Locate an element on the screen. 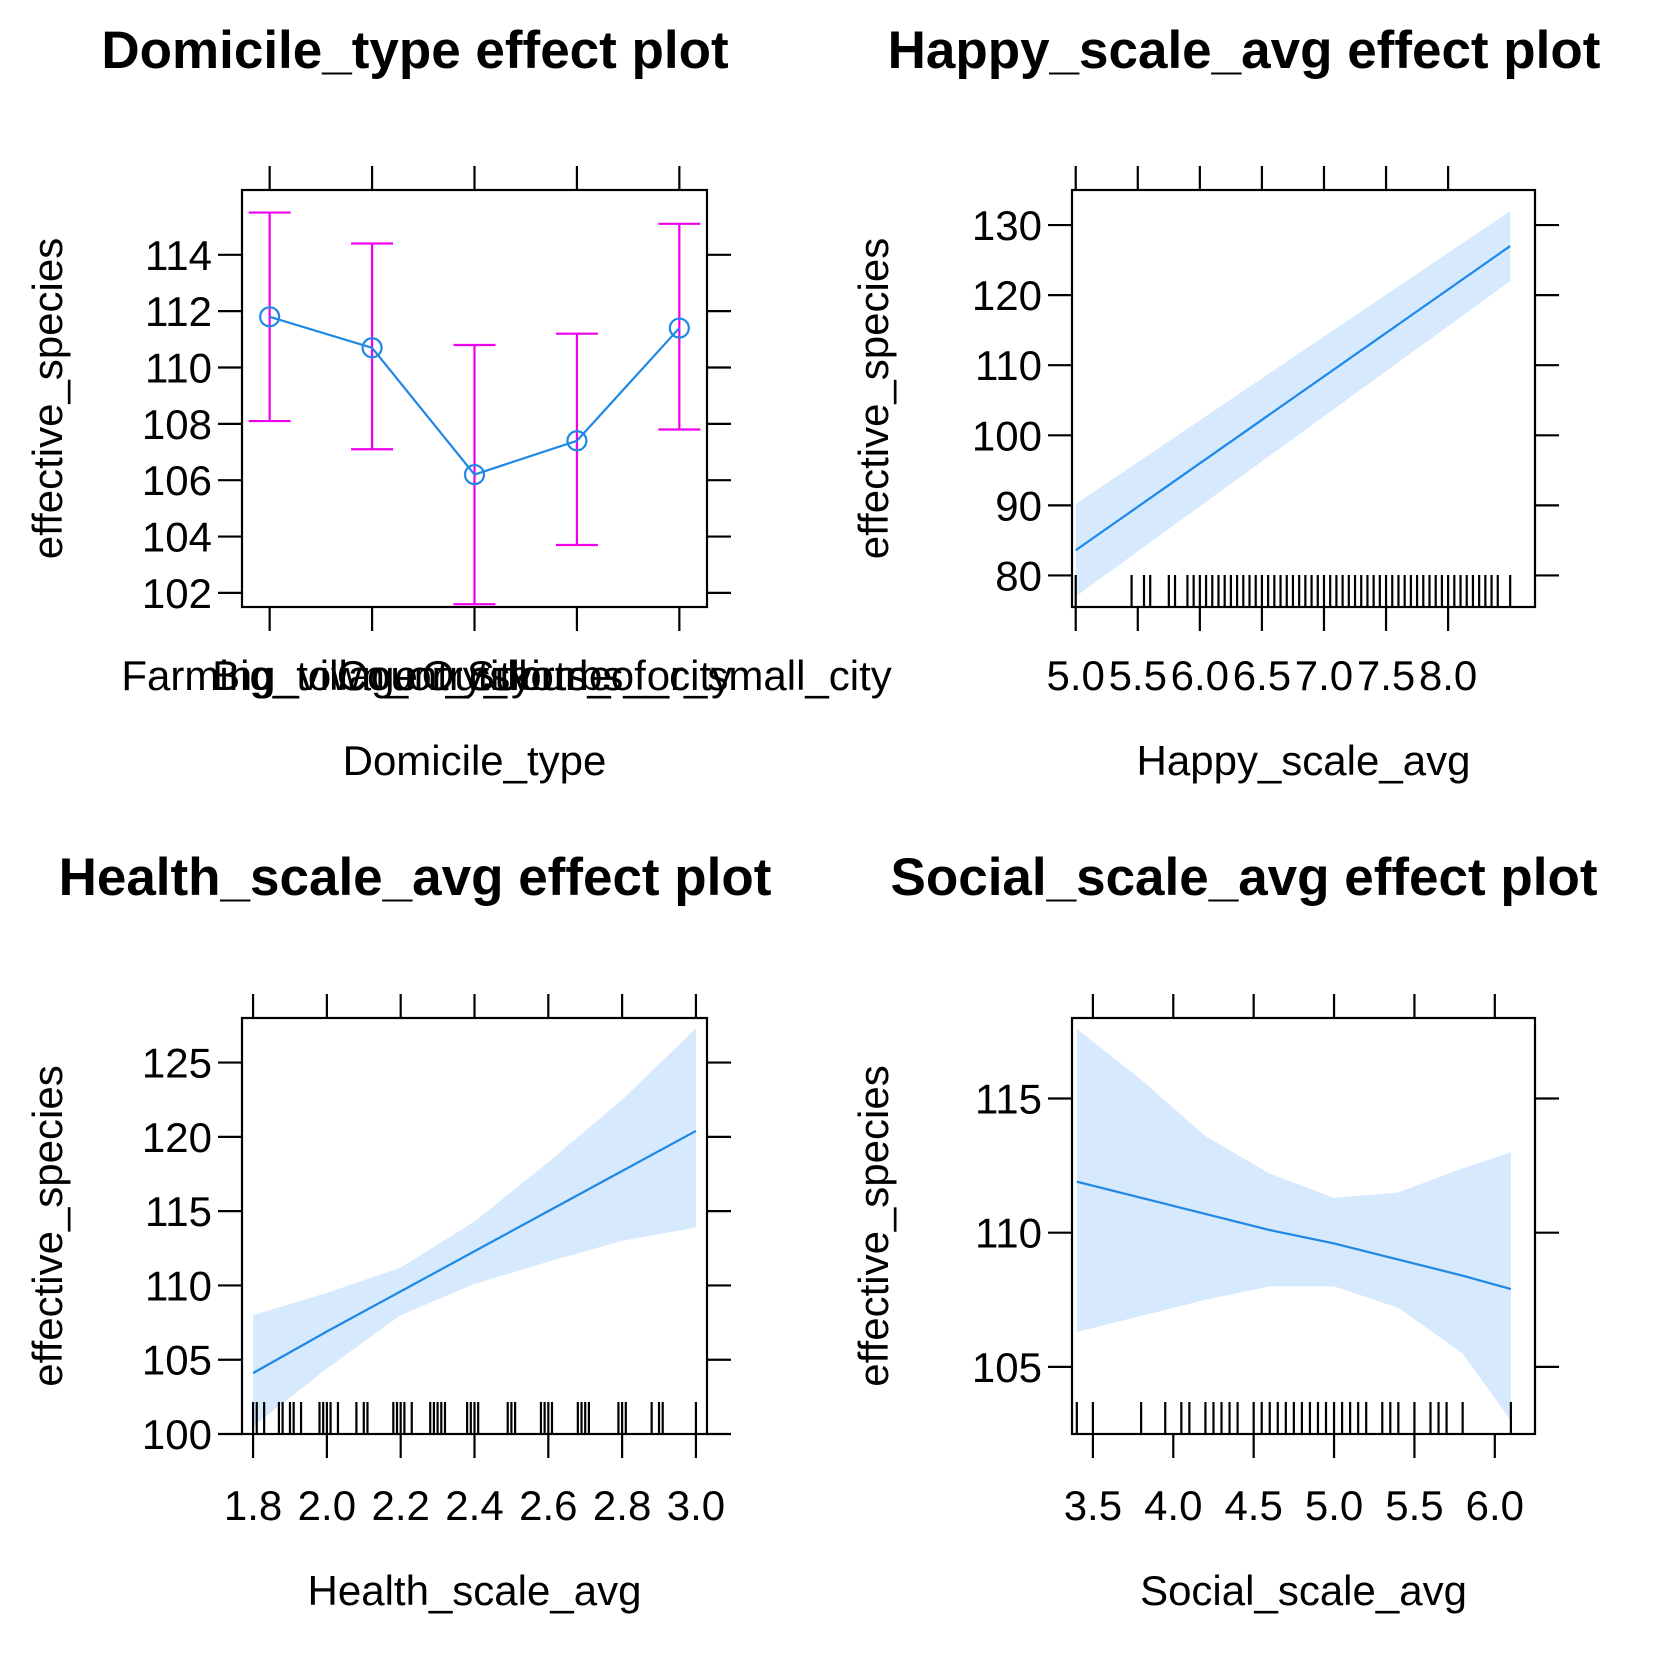 The image size is (1653, 1653). x-tick-label: Farming_village is located at coordinates (269, 675).